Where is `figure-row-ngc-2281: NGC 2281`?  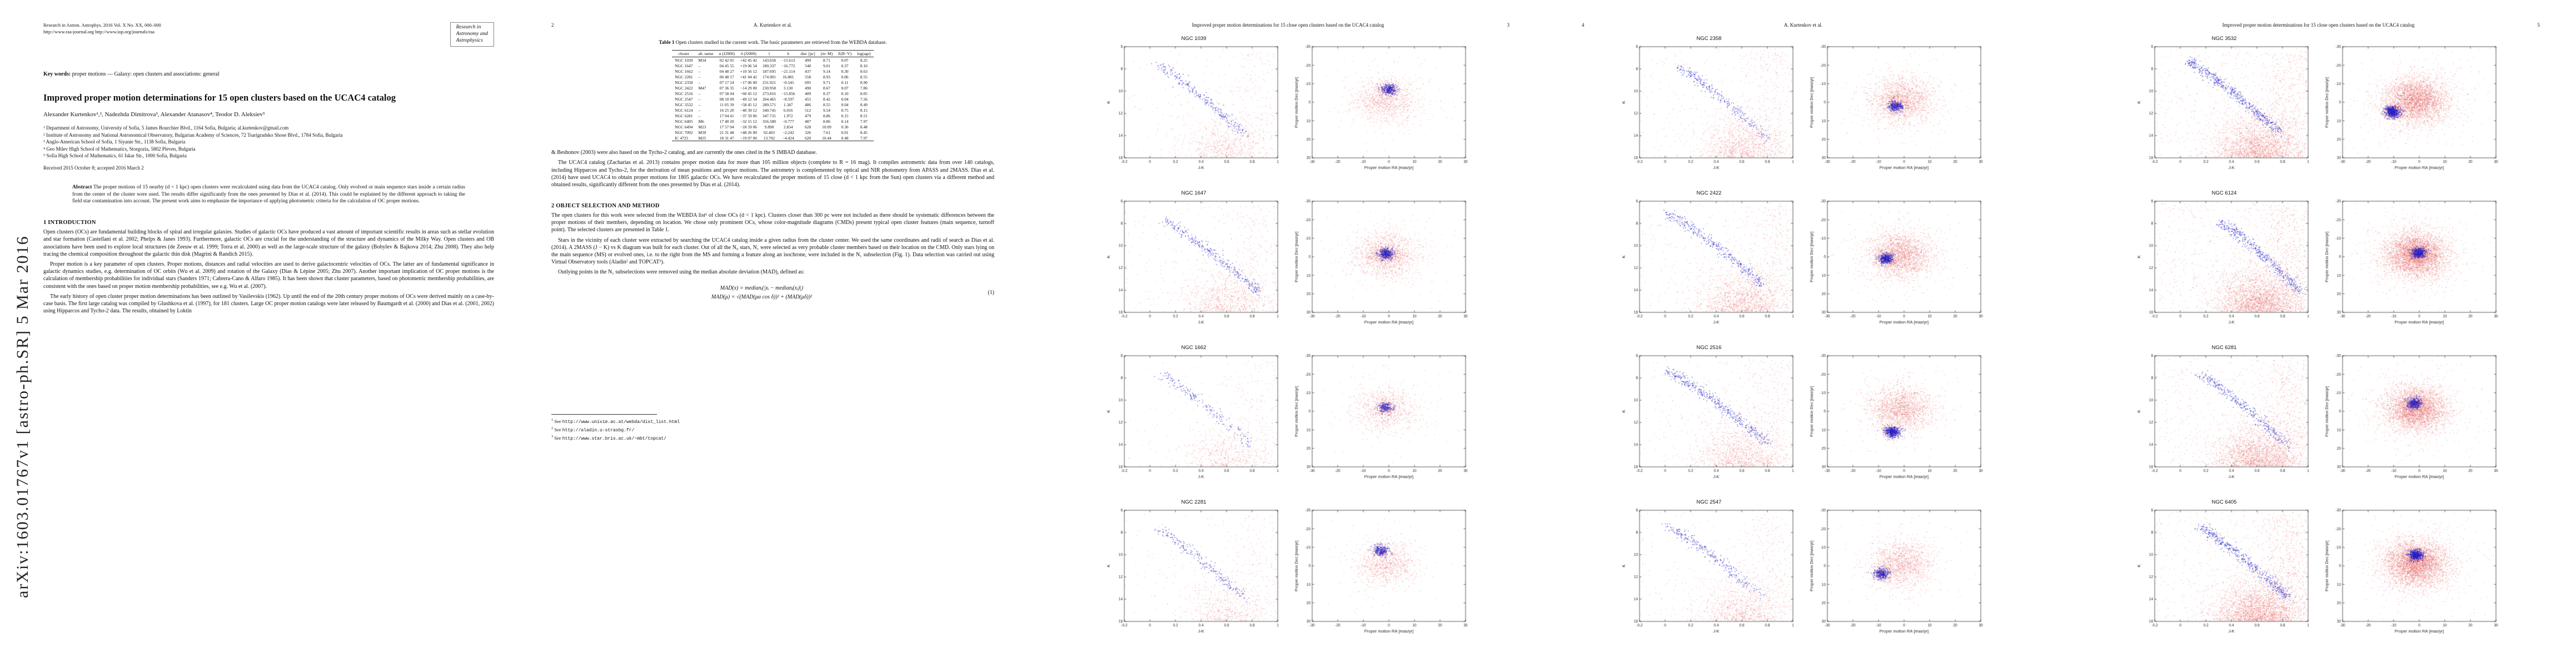
figure-row-ngc-2281: NGC 2281 is located at coordinates (1288, 569).